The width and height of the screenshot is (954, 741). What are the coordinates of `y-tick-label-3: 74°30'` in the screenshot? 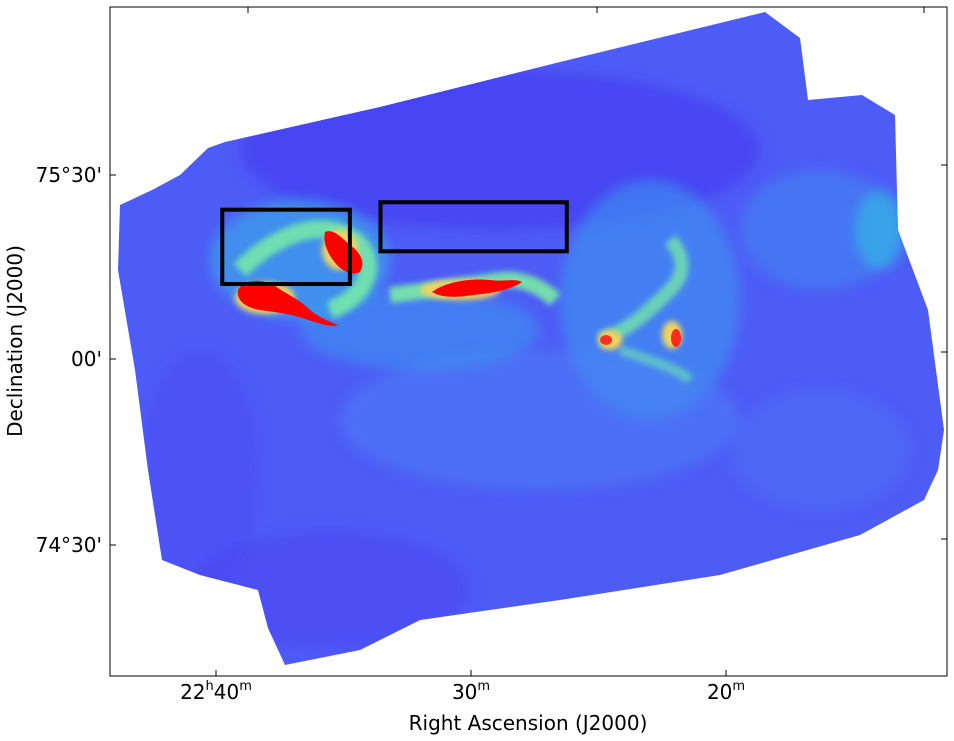 It's located at (69, 545).